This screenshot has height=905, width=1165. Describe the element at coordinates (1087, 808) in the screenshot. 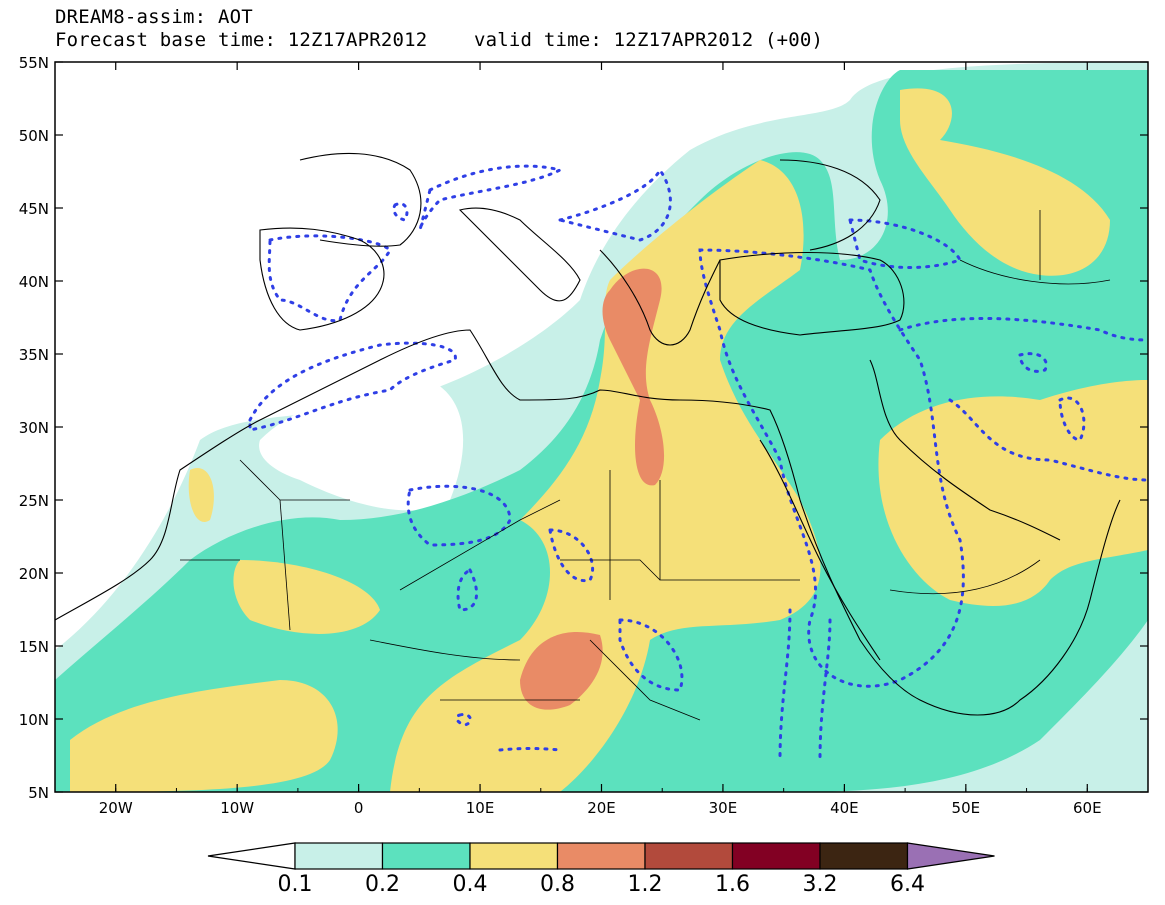

I see `lon-label: 60E` at that location.